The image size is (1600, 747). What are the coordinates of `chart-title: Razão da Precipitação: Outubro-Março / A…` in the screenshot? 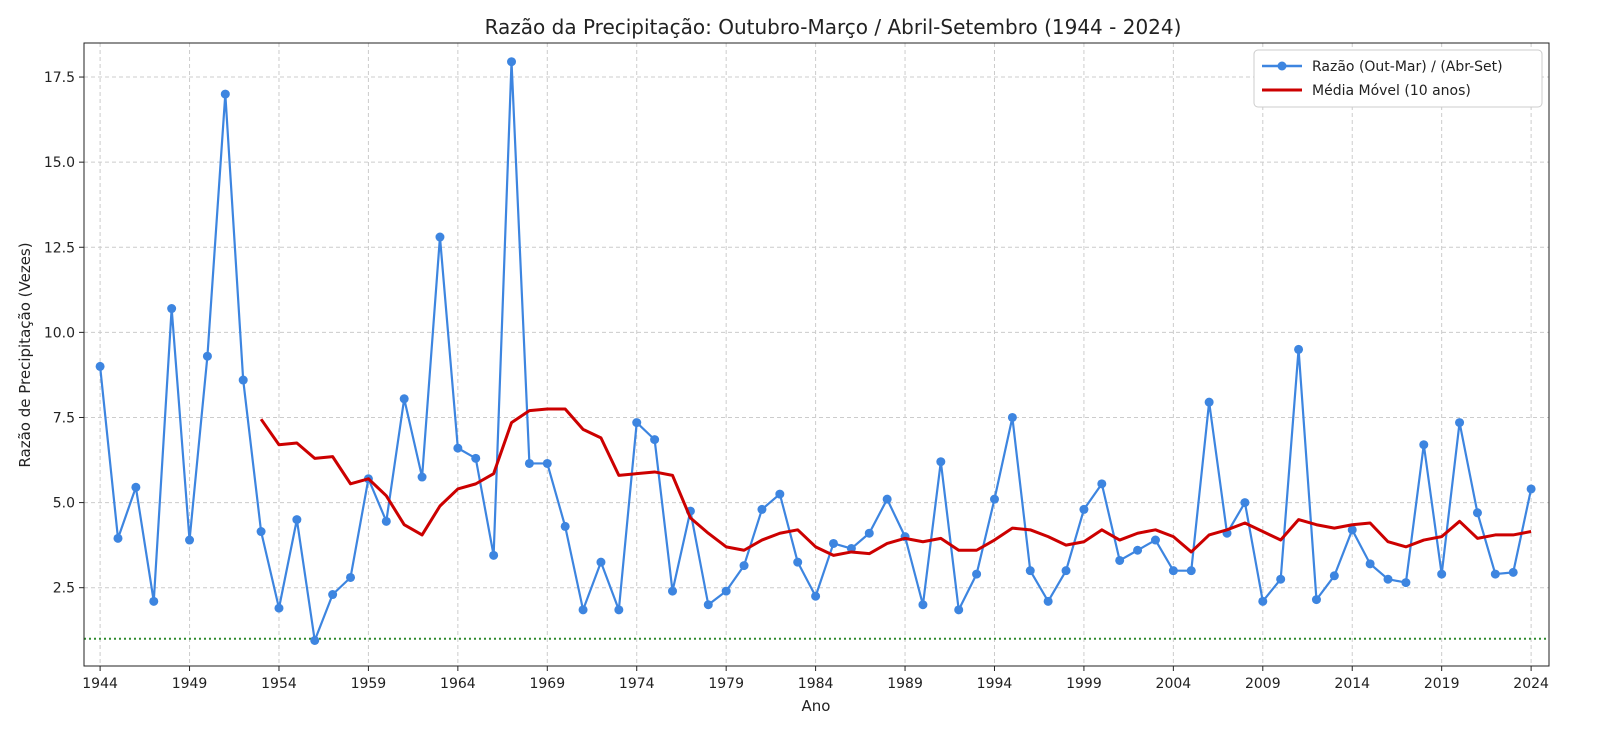 It's located at (833, 27).